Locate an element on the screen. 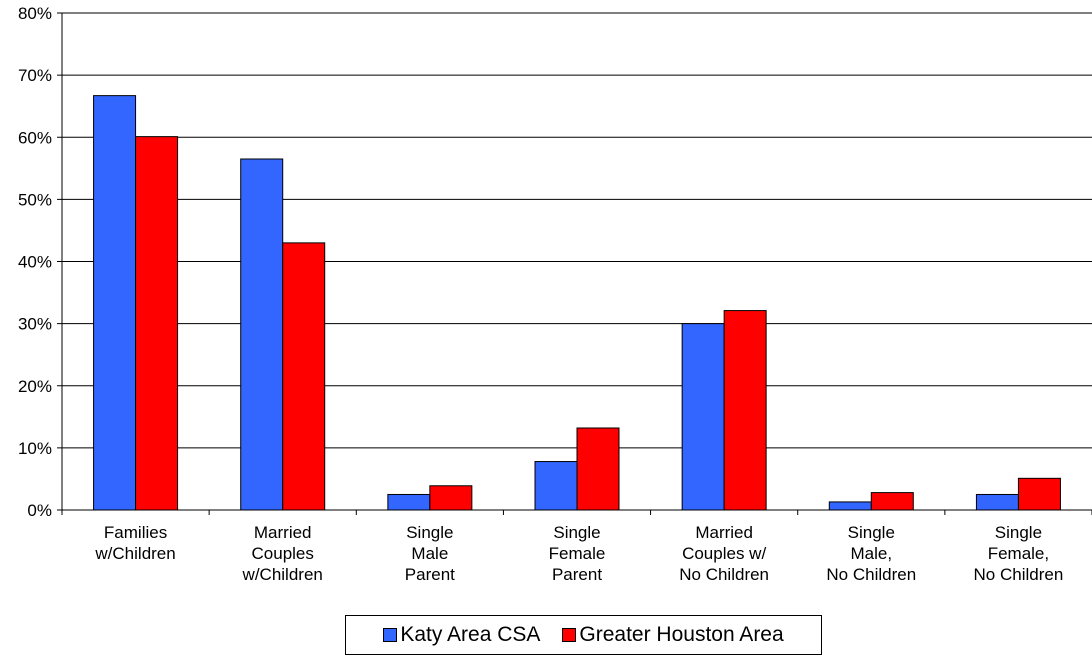 This screenshot has height=656, width=1092. y-axis-tick-labels: 0% 10% 20% 30% 40% 50% 60% 70% 80% is located at coordinates (35, 262).